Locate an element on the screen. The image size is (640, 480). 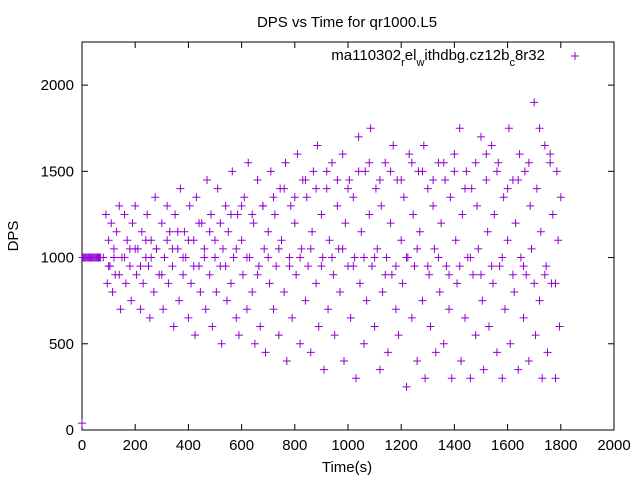
x-tick-label: 600 is located at coordinates (241, 445).